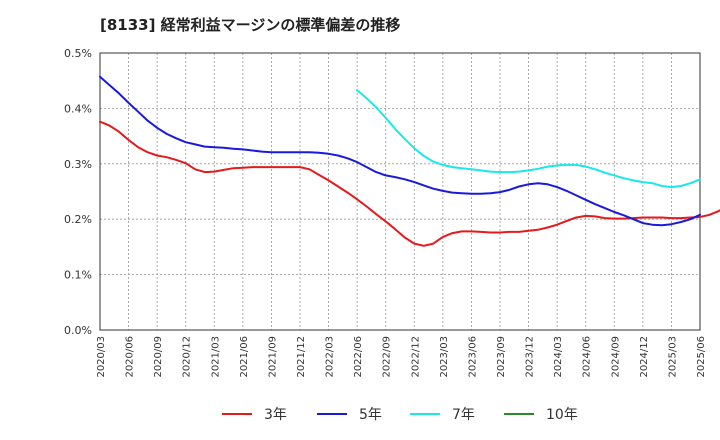 The image size is (720, 440). Describe the element at coordinates (130, 357) in the screenshot. I see `x-tick-label: 2020/06` at that location.